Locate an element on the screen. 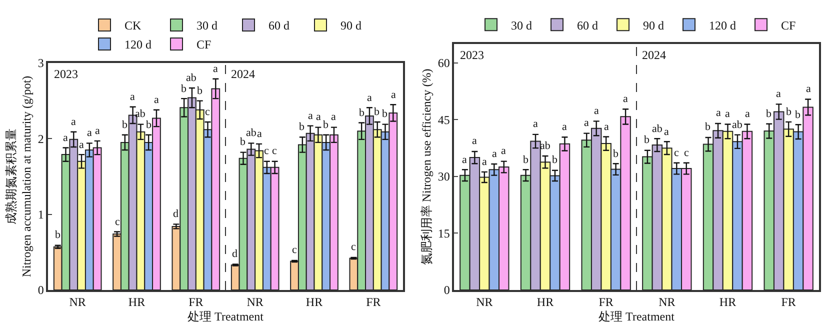  y-tick-label: 2 is located at coordinates (41, 139).